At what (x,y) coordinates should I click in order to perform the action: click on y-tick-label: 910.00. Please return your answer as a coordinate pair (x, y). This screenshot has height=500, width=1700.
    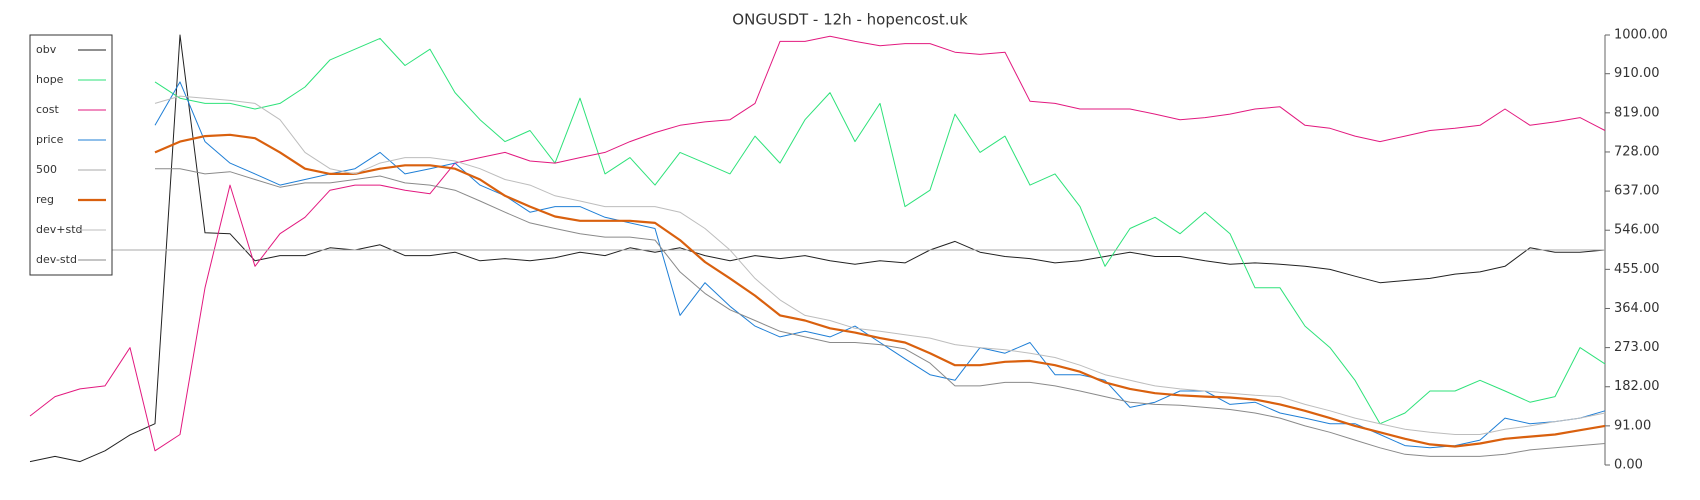
    Looking at the image, I should click on (1637, 73).